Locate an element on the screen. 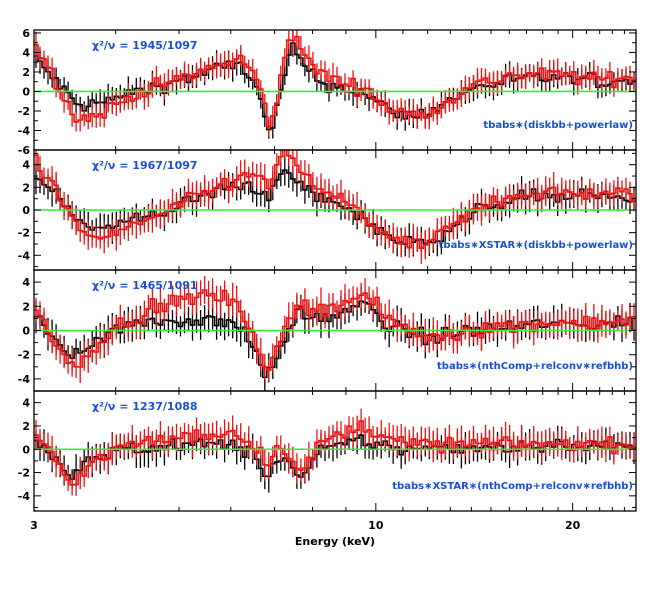  x-axis-title: Energy (keV) is located at coordinates (335, 541).